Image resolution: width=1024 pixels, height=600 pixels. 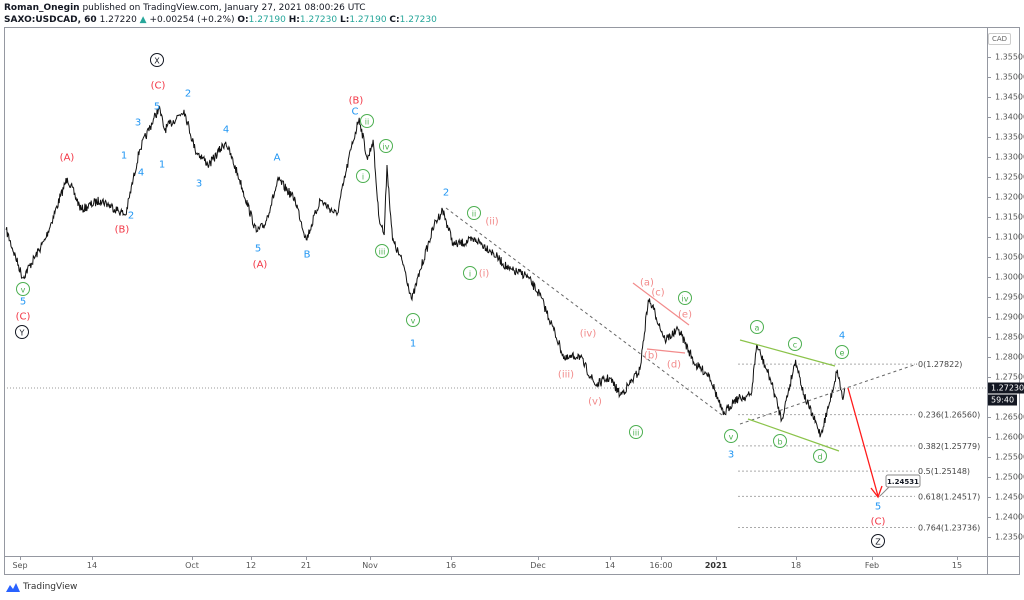 I want to click on price-tick-label: 1.32500, so click(x=1009, y=177).